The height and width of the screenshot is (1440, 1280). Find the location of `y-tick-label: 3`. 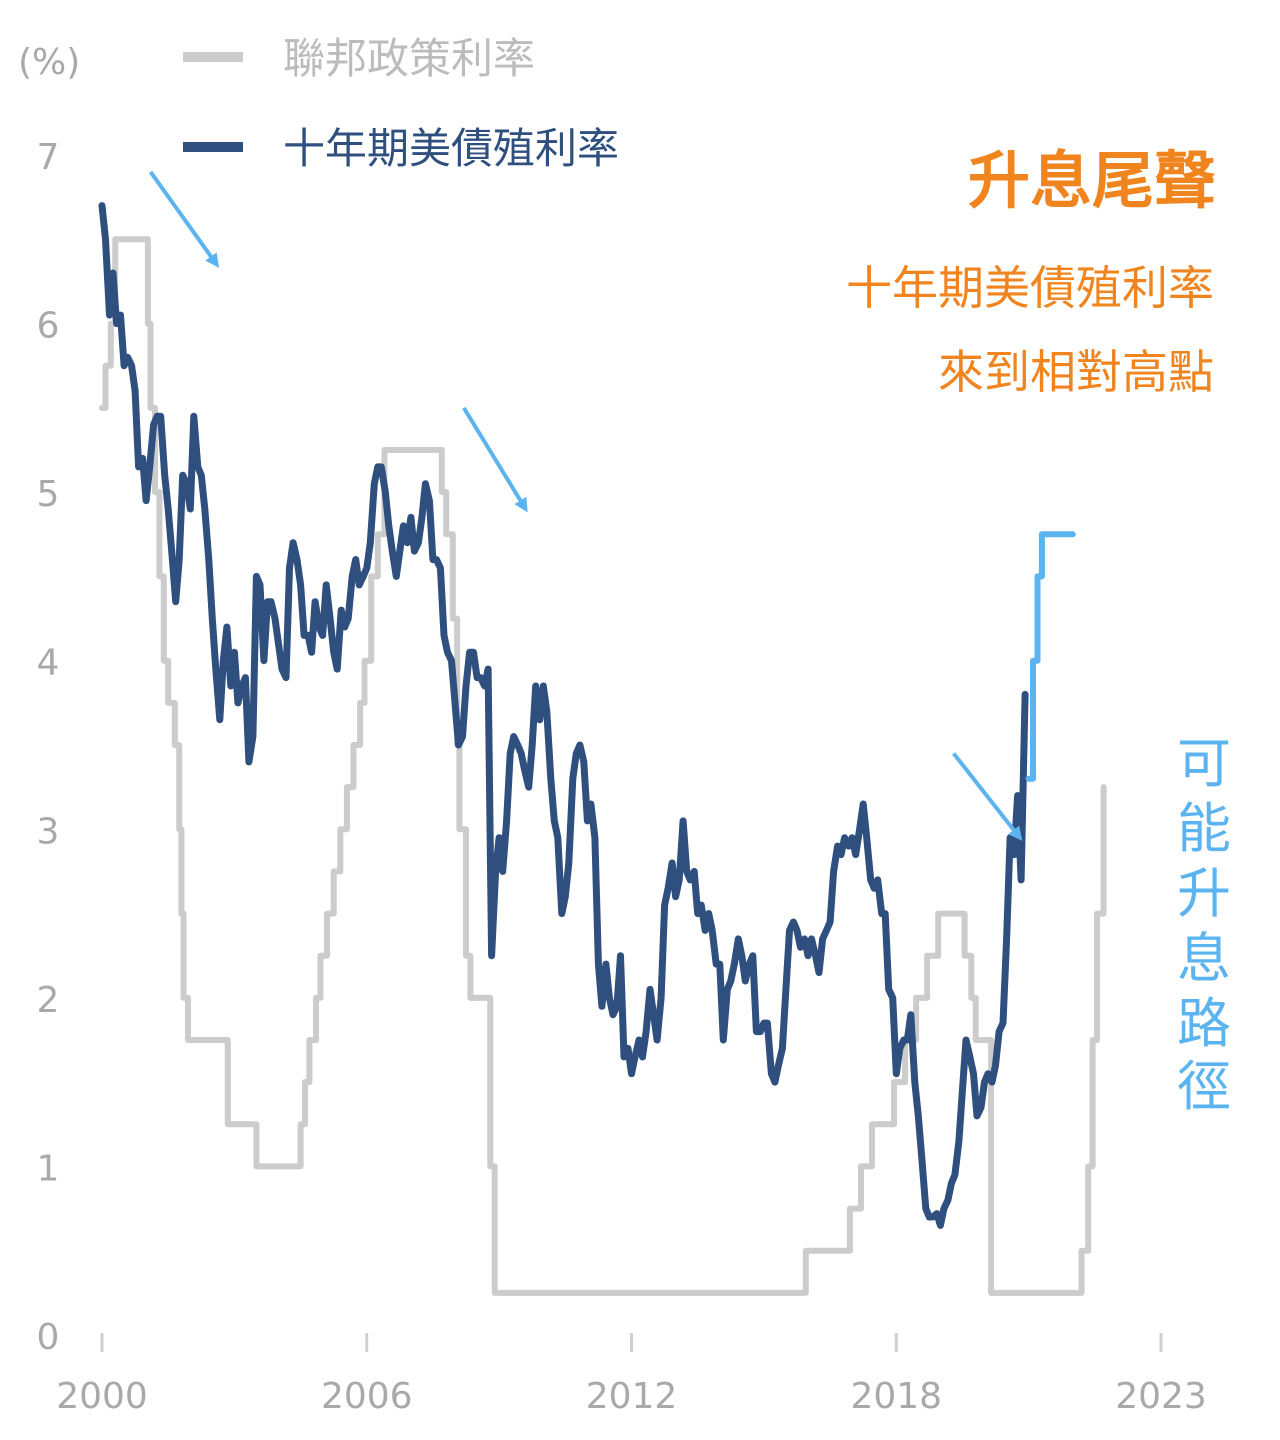

y-tick-label: 3 is located at coordinates (48, 831).